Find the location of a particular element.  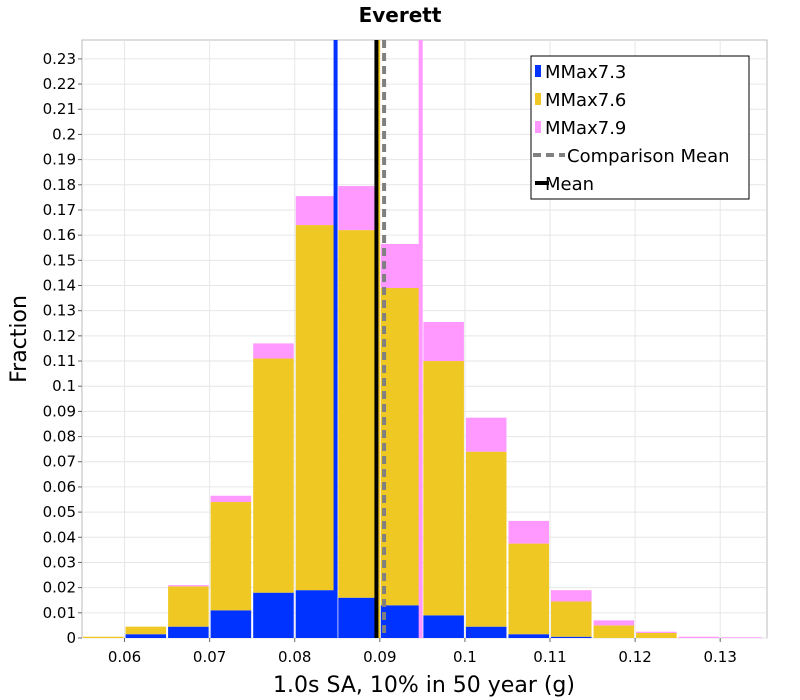

x-tick-label: 0.11 is located at coordinates (549, 657).